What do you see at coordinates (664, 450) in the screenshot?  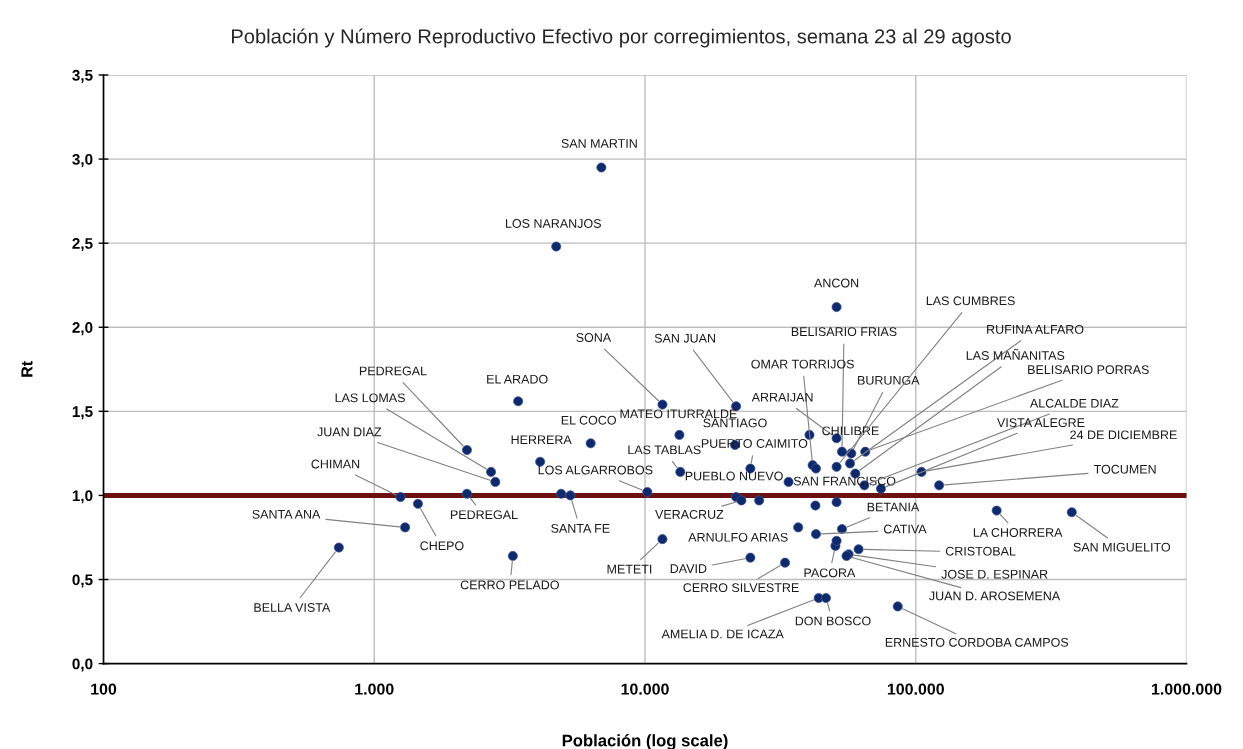 I see `annotation: LAS TABLAS` at bounding box center [664, 450].